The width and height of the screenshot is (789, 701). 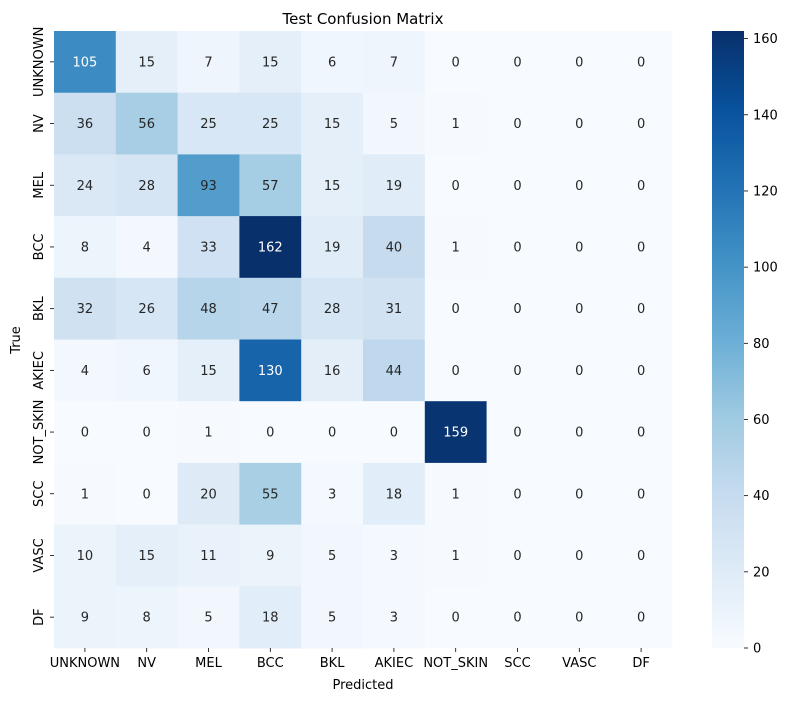 What do you see at coordinates (641, 663) in the screenshot?
I see `x-tick-label: DF` at bounding box center [641, 663].